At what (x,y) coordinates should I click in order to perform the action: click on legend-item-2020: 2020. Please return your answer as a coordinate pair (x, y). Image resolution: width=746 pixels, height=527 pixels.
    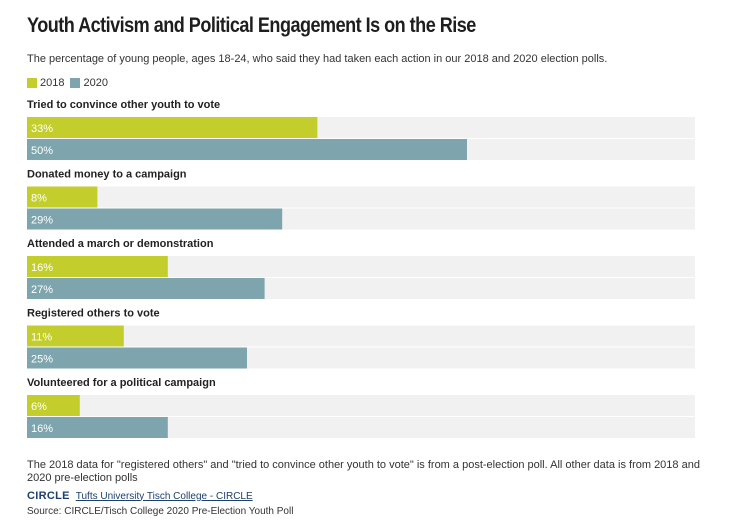
    Looking at the image, I should click on (89, 83).